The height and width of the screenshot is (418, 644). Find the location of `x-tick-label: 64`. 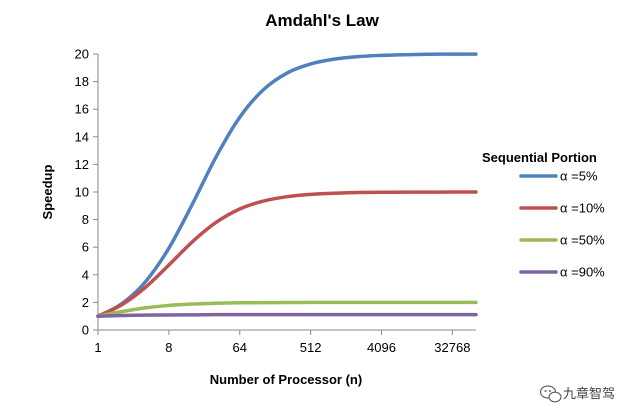

x-tick-label: 64 is located at coordinates (240, 347).